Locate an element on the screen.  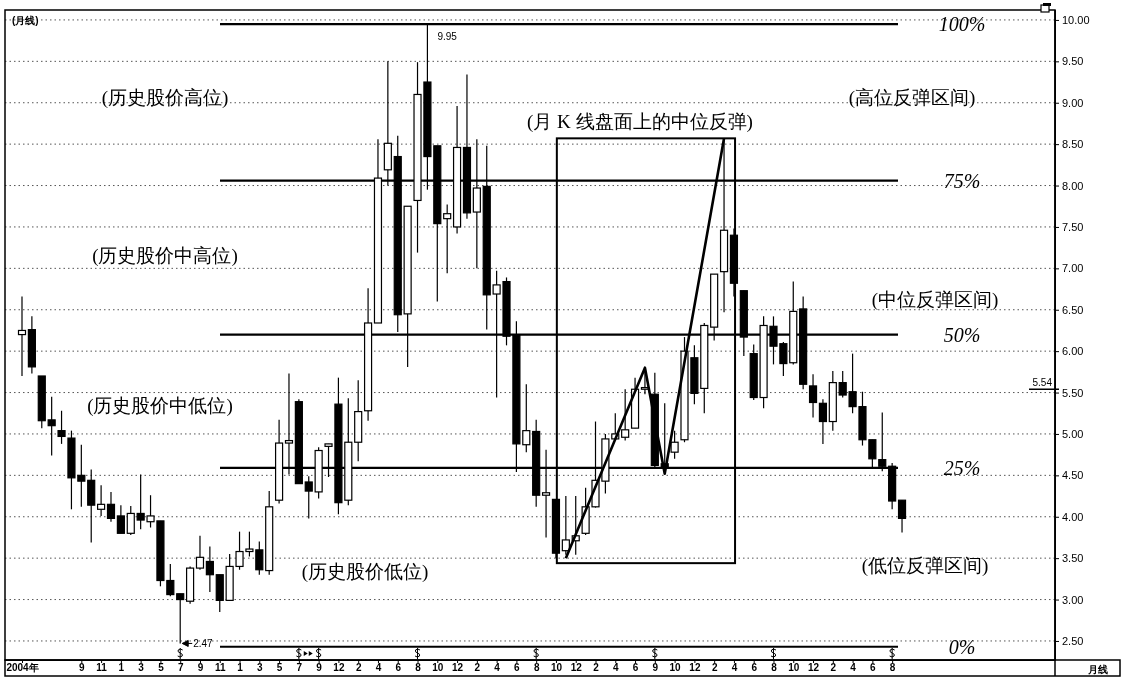
y-tick-label: 9.50 is located at coordinates (1073, 61).